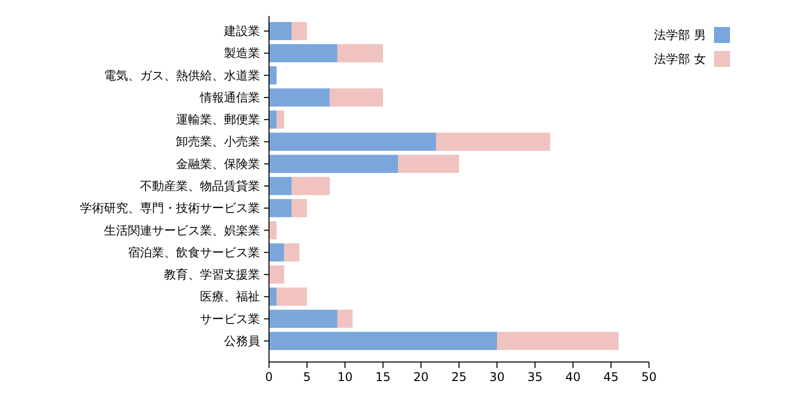 The width and height of the screenshot is (788, 399). Describe the element at coordinates (535, 377) in the screenshot. I see `x-tick-label: 35` at that location.